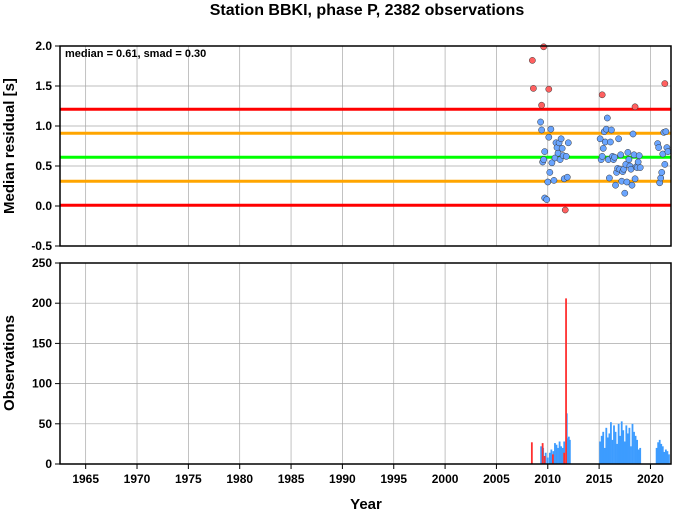 This screenshot has width=678, height=511. I want to click on observations-y-tick-label: 100, so click(42, 384).